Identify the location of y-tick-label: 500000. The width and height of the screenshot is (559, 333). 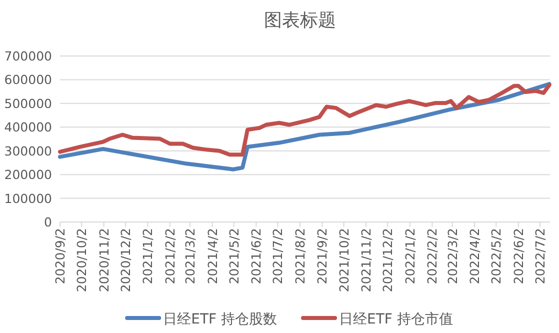
(28, 103).